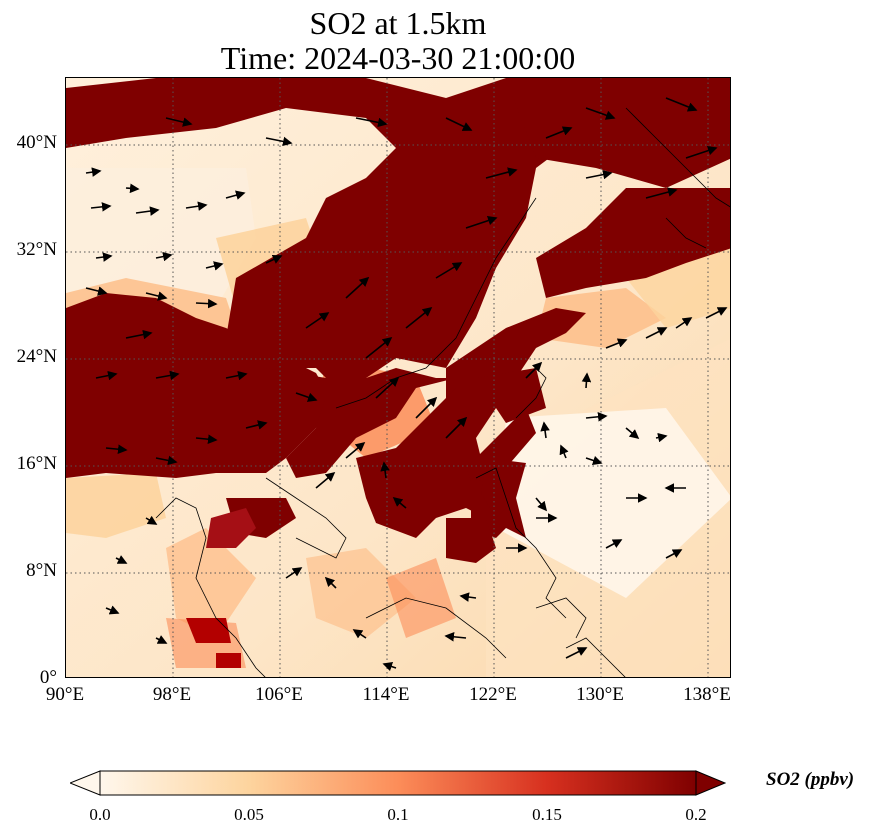 This screenshot has height=836, width=875. What do you see at coordinates (172, 694) in the screenshot?
I see `lon-label-98e: 98°E` at bounding box center [172, 694].